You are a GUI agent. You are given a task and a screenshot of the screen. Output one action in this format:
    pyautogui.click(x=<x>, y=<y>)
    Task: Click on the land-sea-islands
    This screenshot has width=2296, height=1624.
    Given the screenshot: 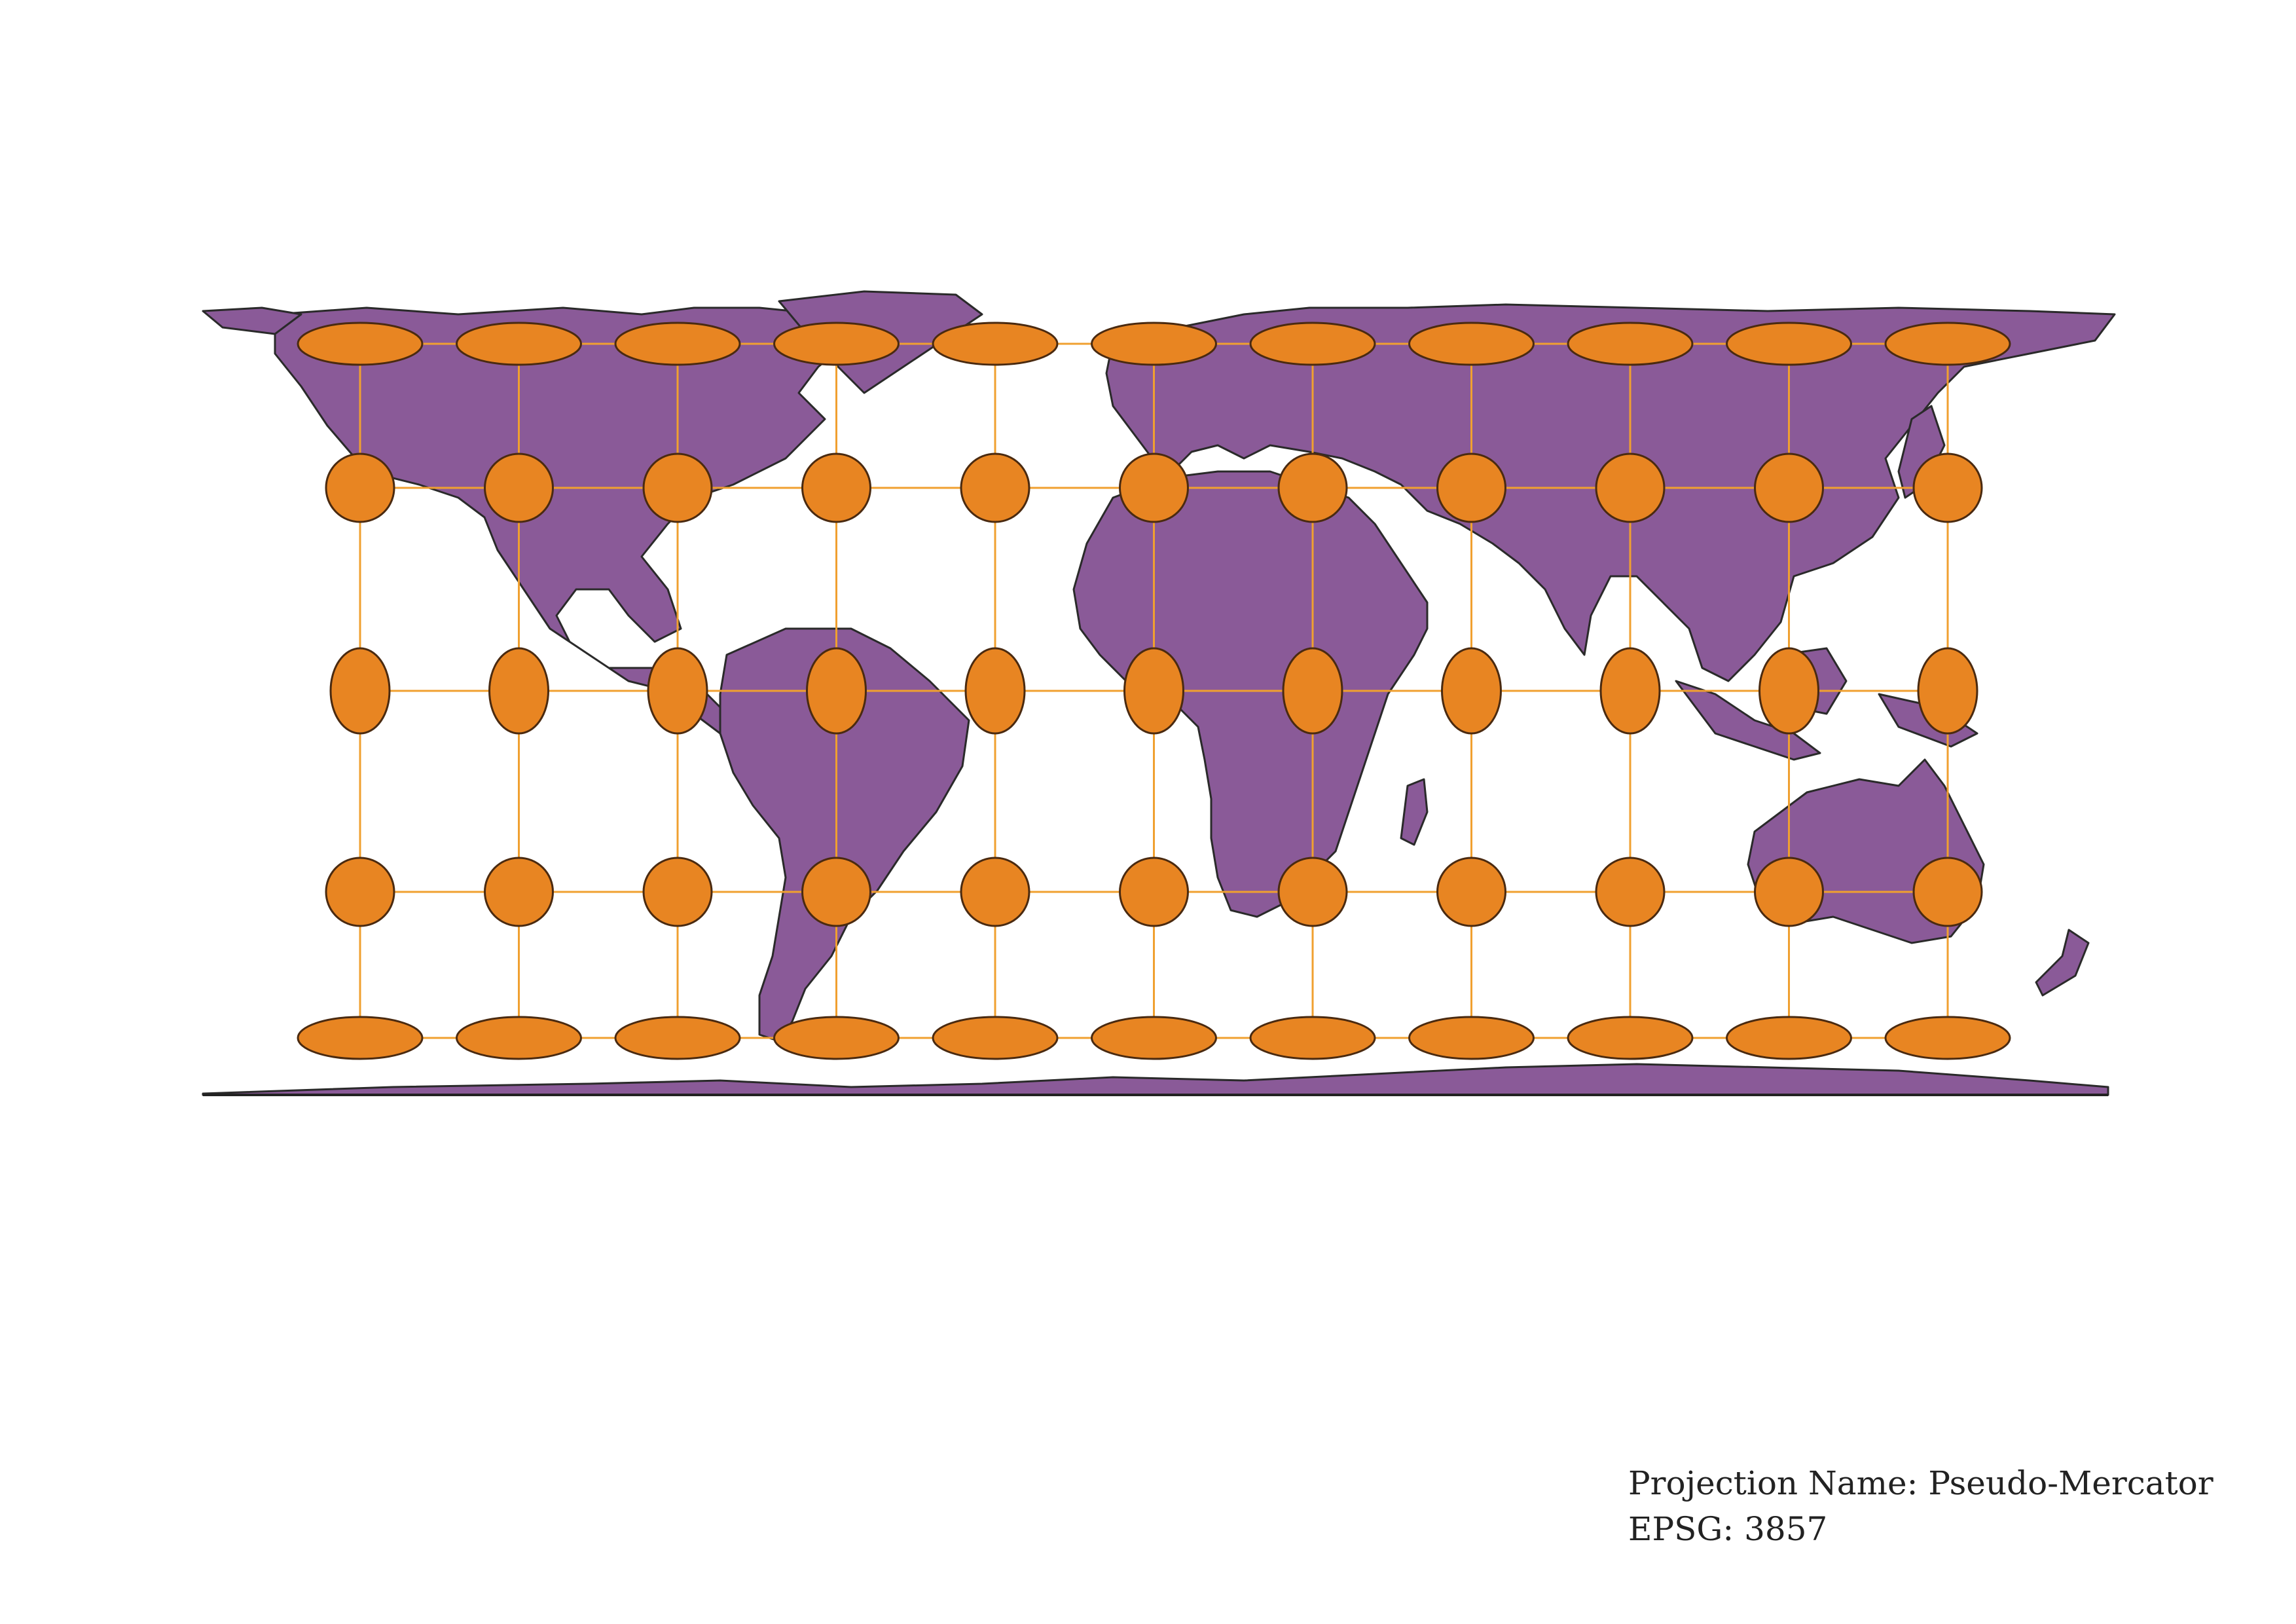 What is the action you would take?
    pyautogui.click(x=1748, y=720)
    